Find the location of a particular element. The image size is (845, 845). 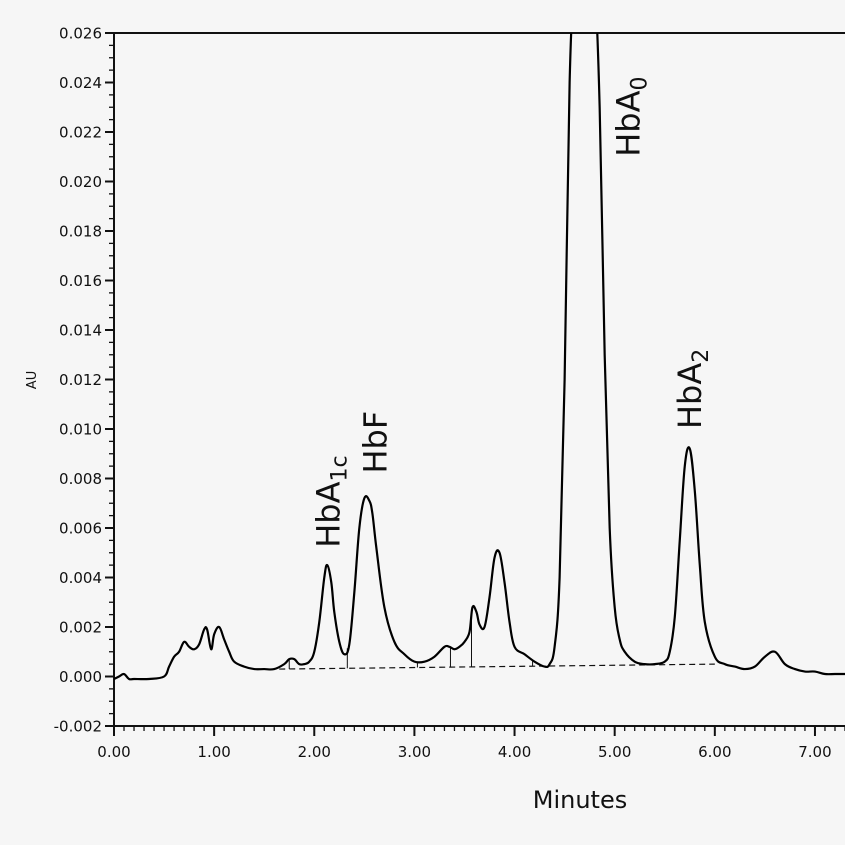

y-tick-label: -0.002 is located at coordinates (78, 727).